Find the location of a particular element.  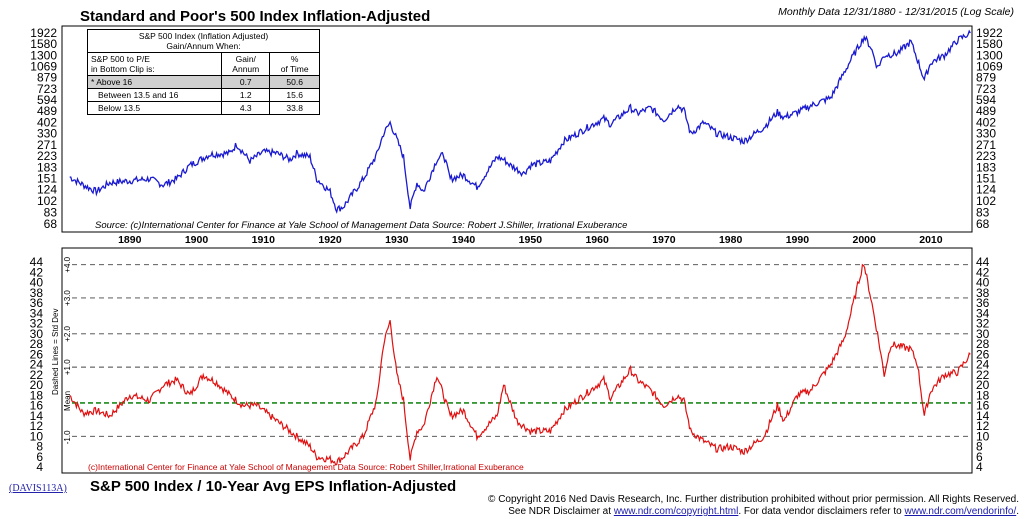

bottom-y-axis-label: Dashed Lines = Std Dev is located at coordinates (55, 352).